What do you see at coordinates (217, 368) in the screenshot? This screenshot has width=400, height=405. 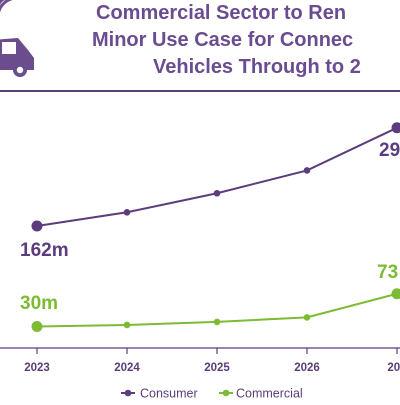 I see `x-tick-label: 2025` at bounding box center [217, 368].